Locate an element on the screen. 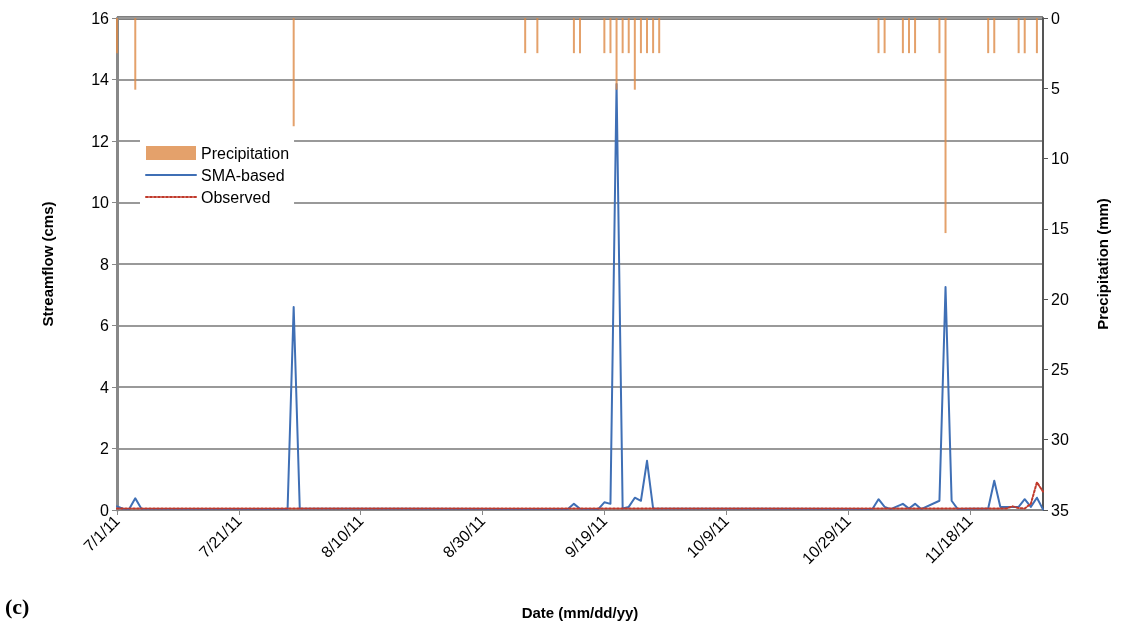 Image resolution: width=1126 pixels, height=635 pixels. legend-label: SMA-based is located at coordinates (243, 175).